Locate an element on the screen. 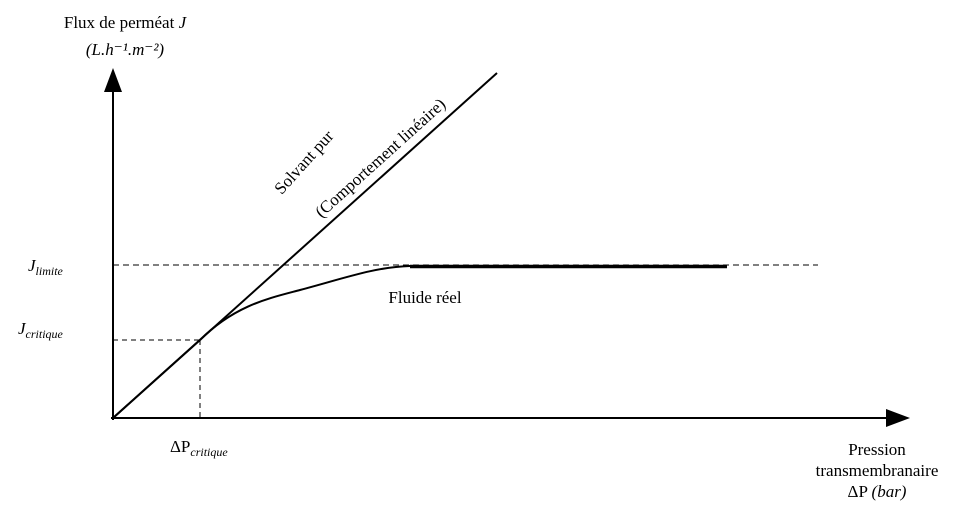 Image resolution: width=955 pixels, height=505 pixels. y-title: Flux de perméat J is located at coordinates (126, 22).